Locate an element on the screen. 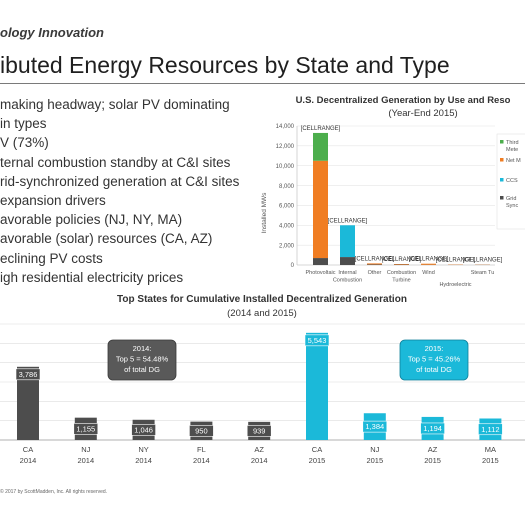  chart2-data-label: 1,155 is located at coordinates (85, 428).